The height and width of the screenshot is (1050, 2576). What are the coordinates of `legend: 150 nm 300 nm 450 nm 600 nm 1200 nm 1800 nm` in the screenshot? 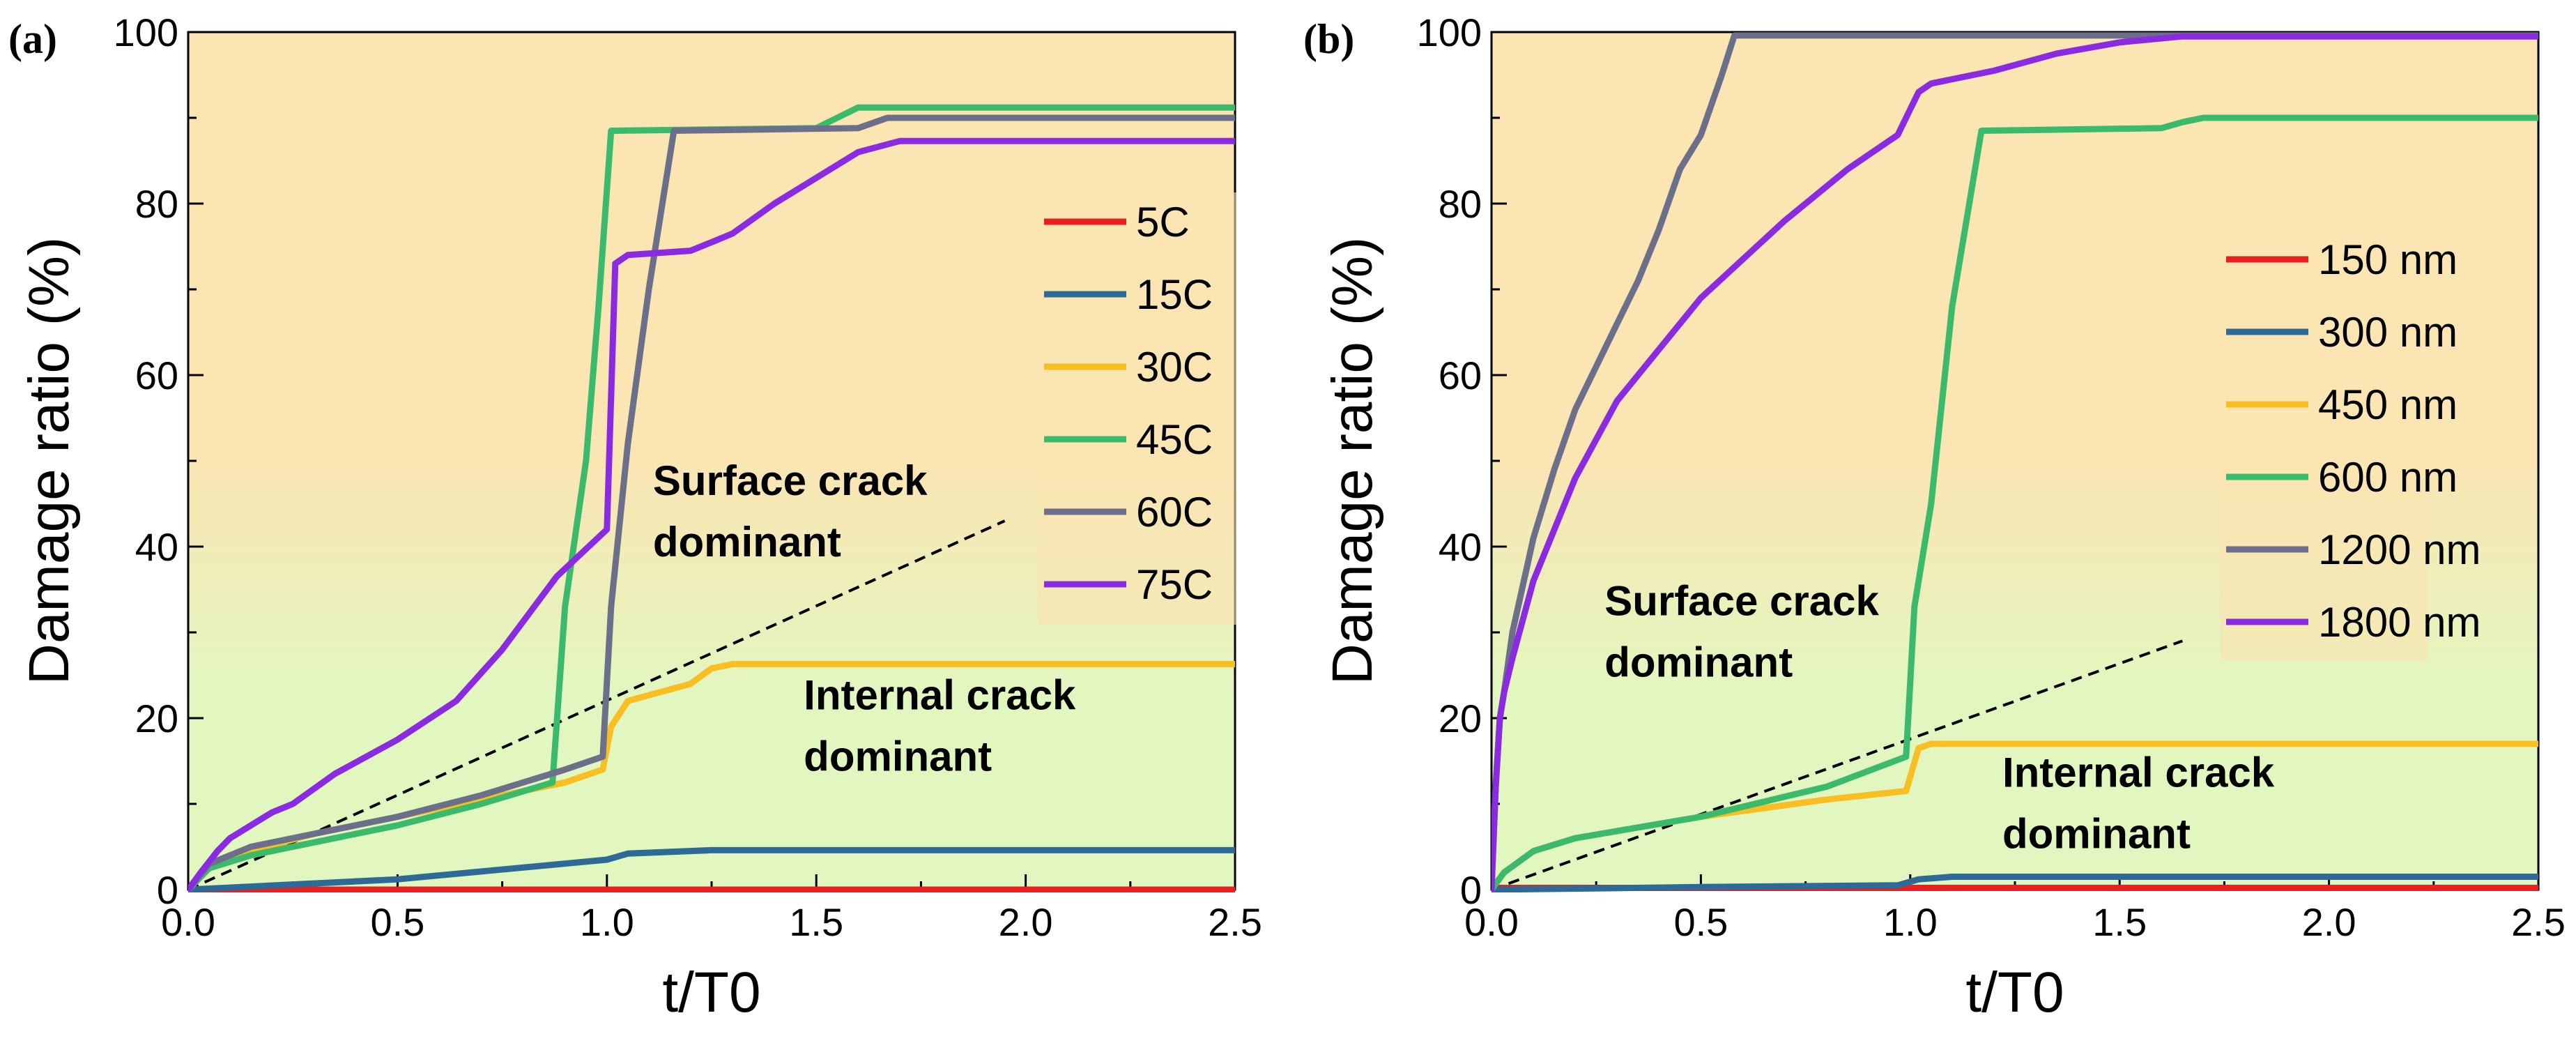 It's located at (2351, 438).